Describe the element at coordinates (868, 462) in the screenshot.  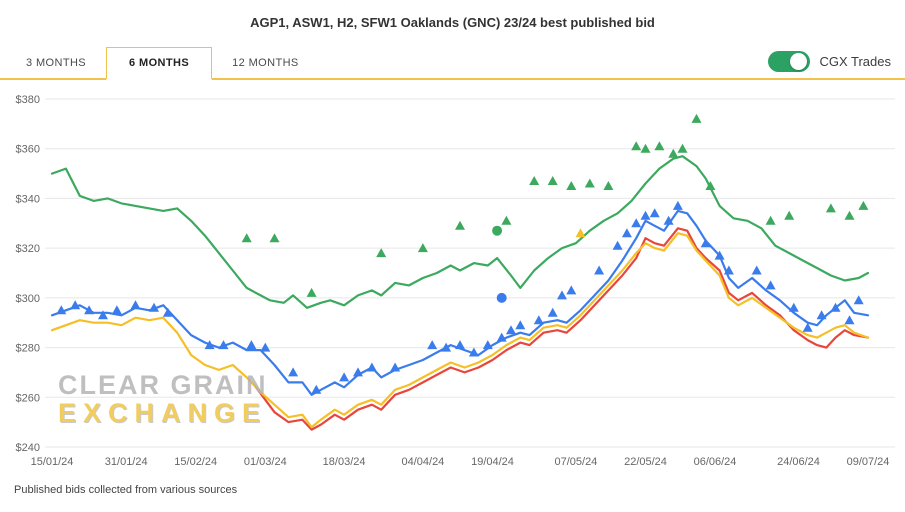
I see `x-tick-label: 09/07/24` at that location.